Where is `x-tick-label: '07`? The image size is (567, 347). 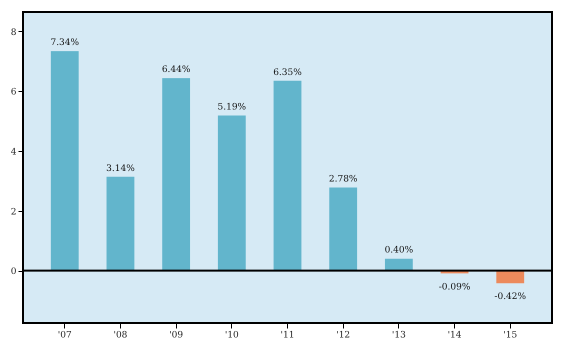
x-tick-label: '07 is located at coordinates (65, 335).